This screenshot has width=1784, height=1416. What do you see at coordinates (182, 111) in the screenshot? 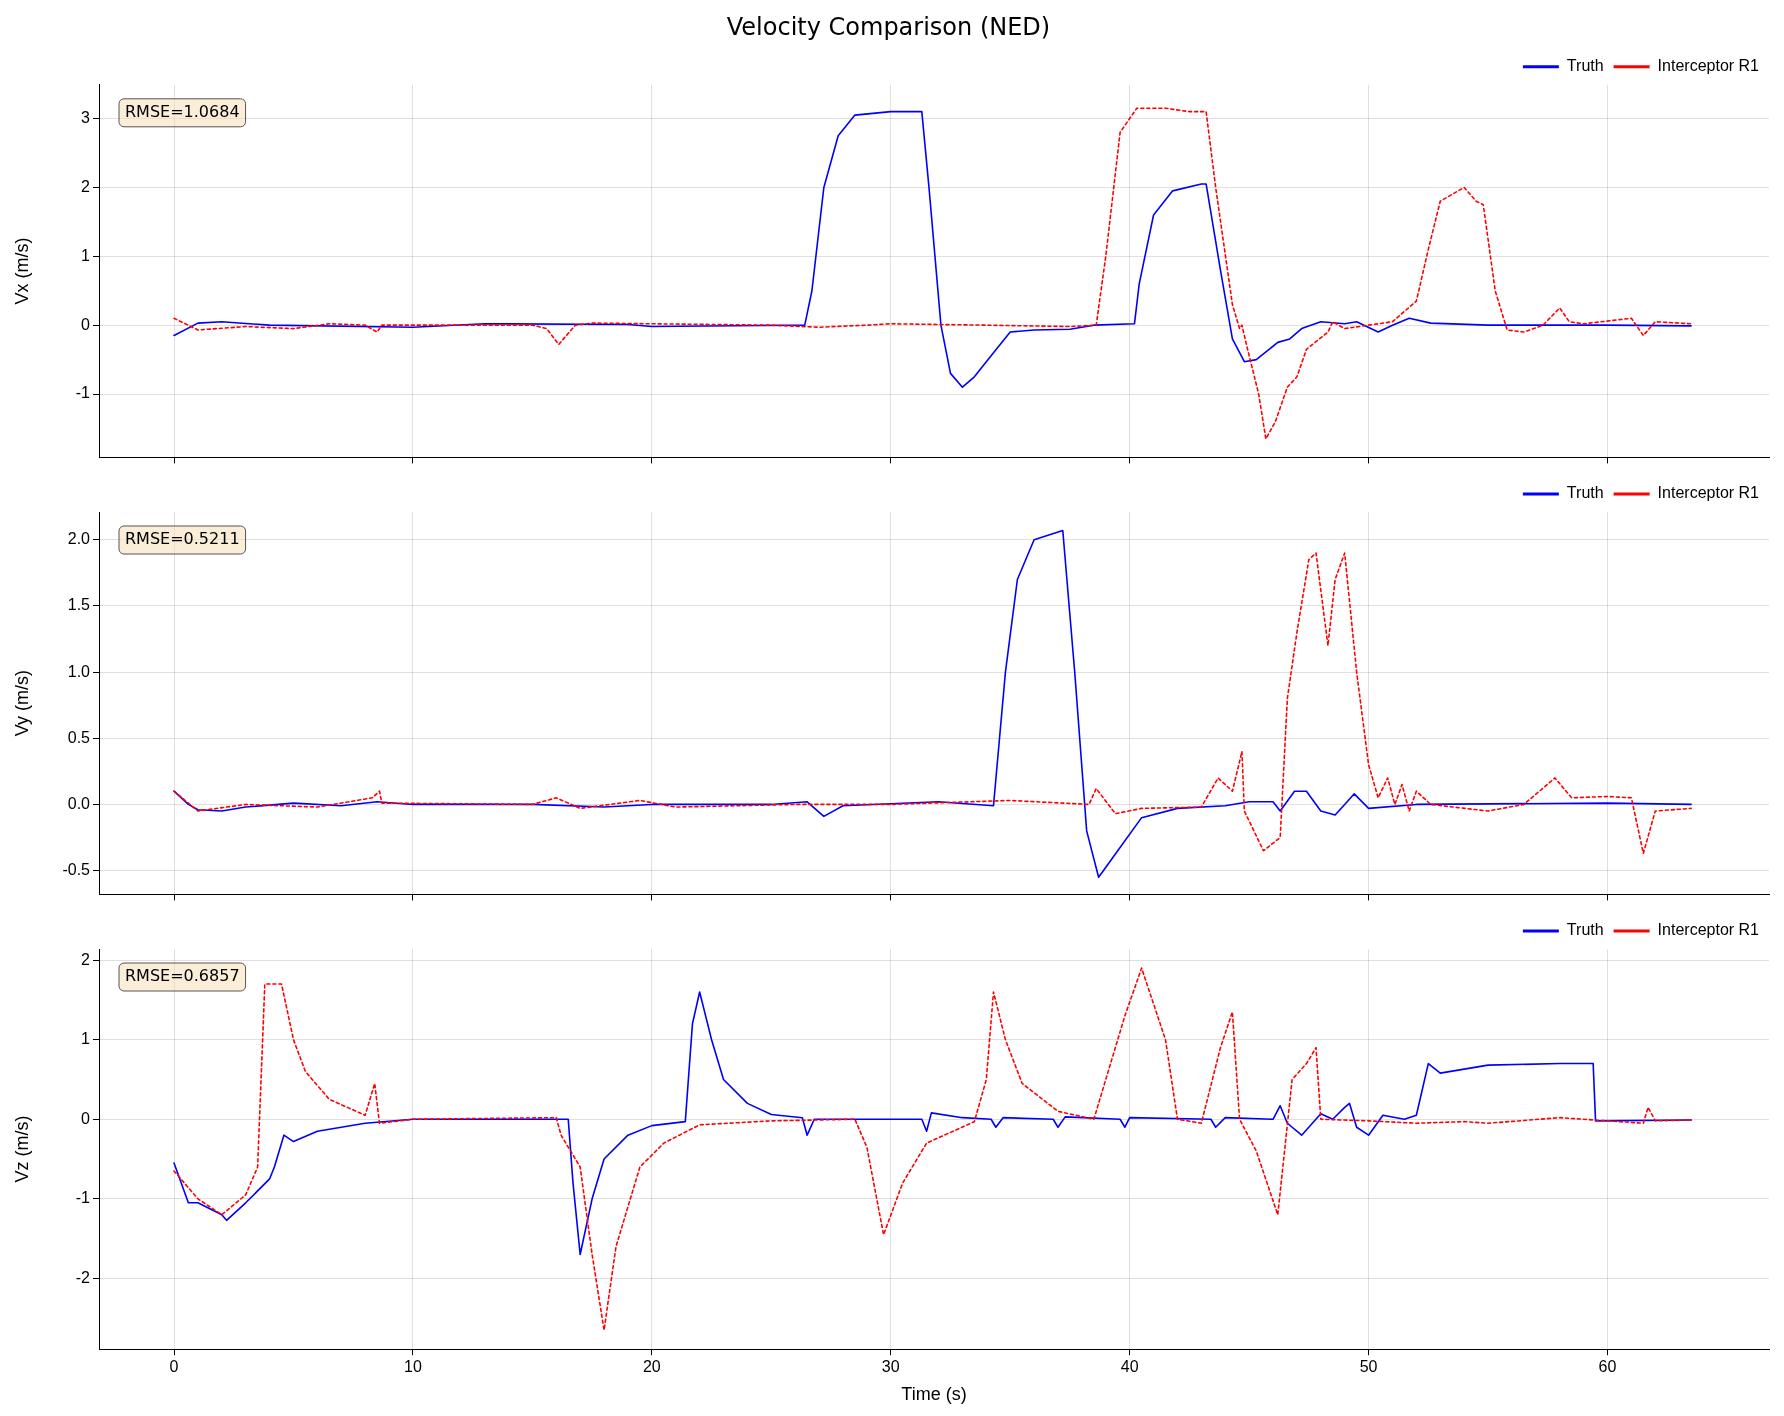
I see `annotation: RMSE=1.0684` at bounding box center [182, 111].